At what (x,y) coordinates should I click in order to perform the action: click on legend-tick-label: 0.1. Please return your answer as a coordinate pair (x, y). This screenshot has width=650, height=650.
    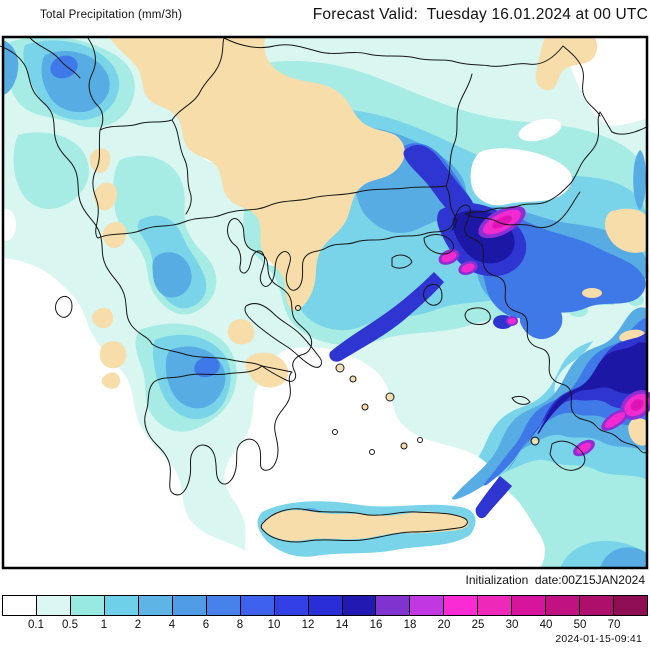
    Looking at the image, I should click on (36, 625).